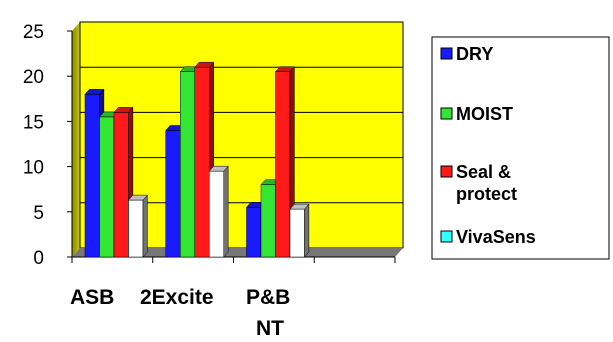  I want to click on legend-item: Seal & protect, so click(478, 183).